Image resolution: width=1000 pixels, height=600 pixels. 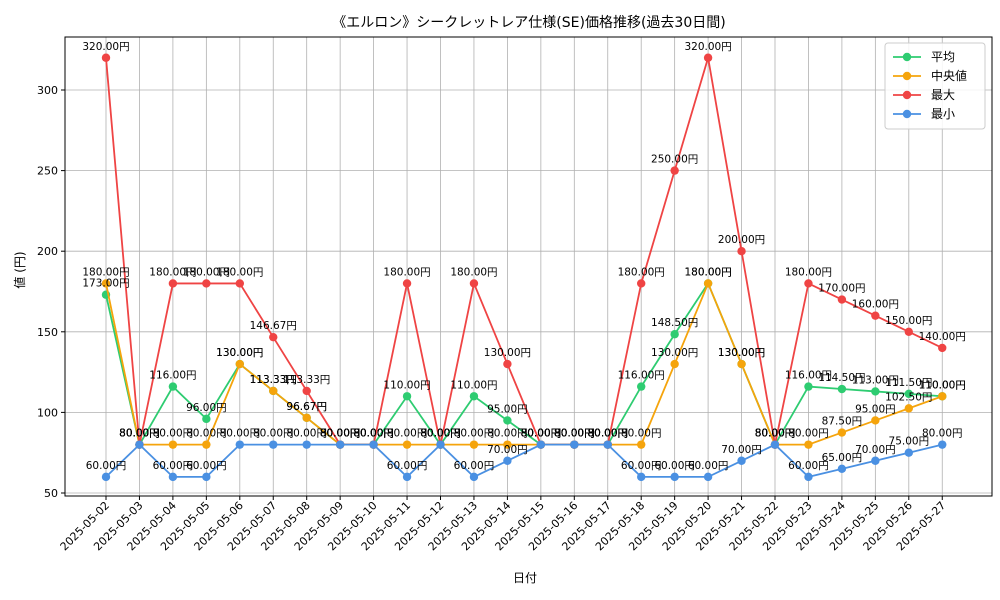 What do you see at coordinates (842, 422) in the screenshot?
I see `data-label: 87.50円` at bounding box center [842, 422].